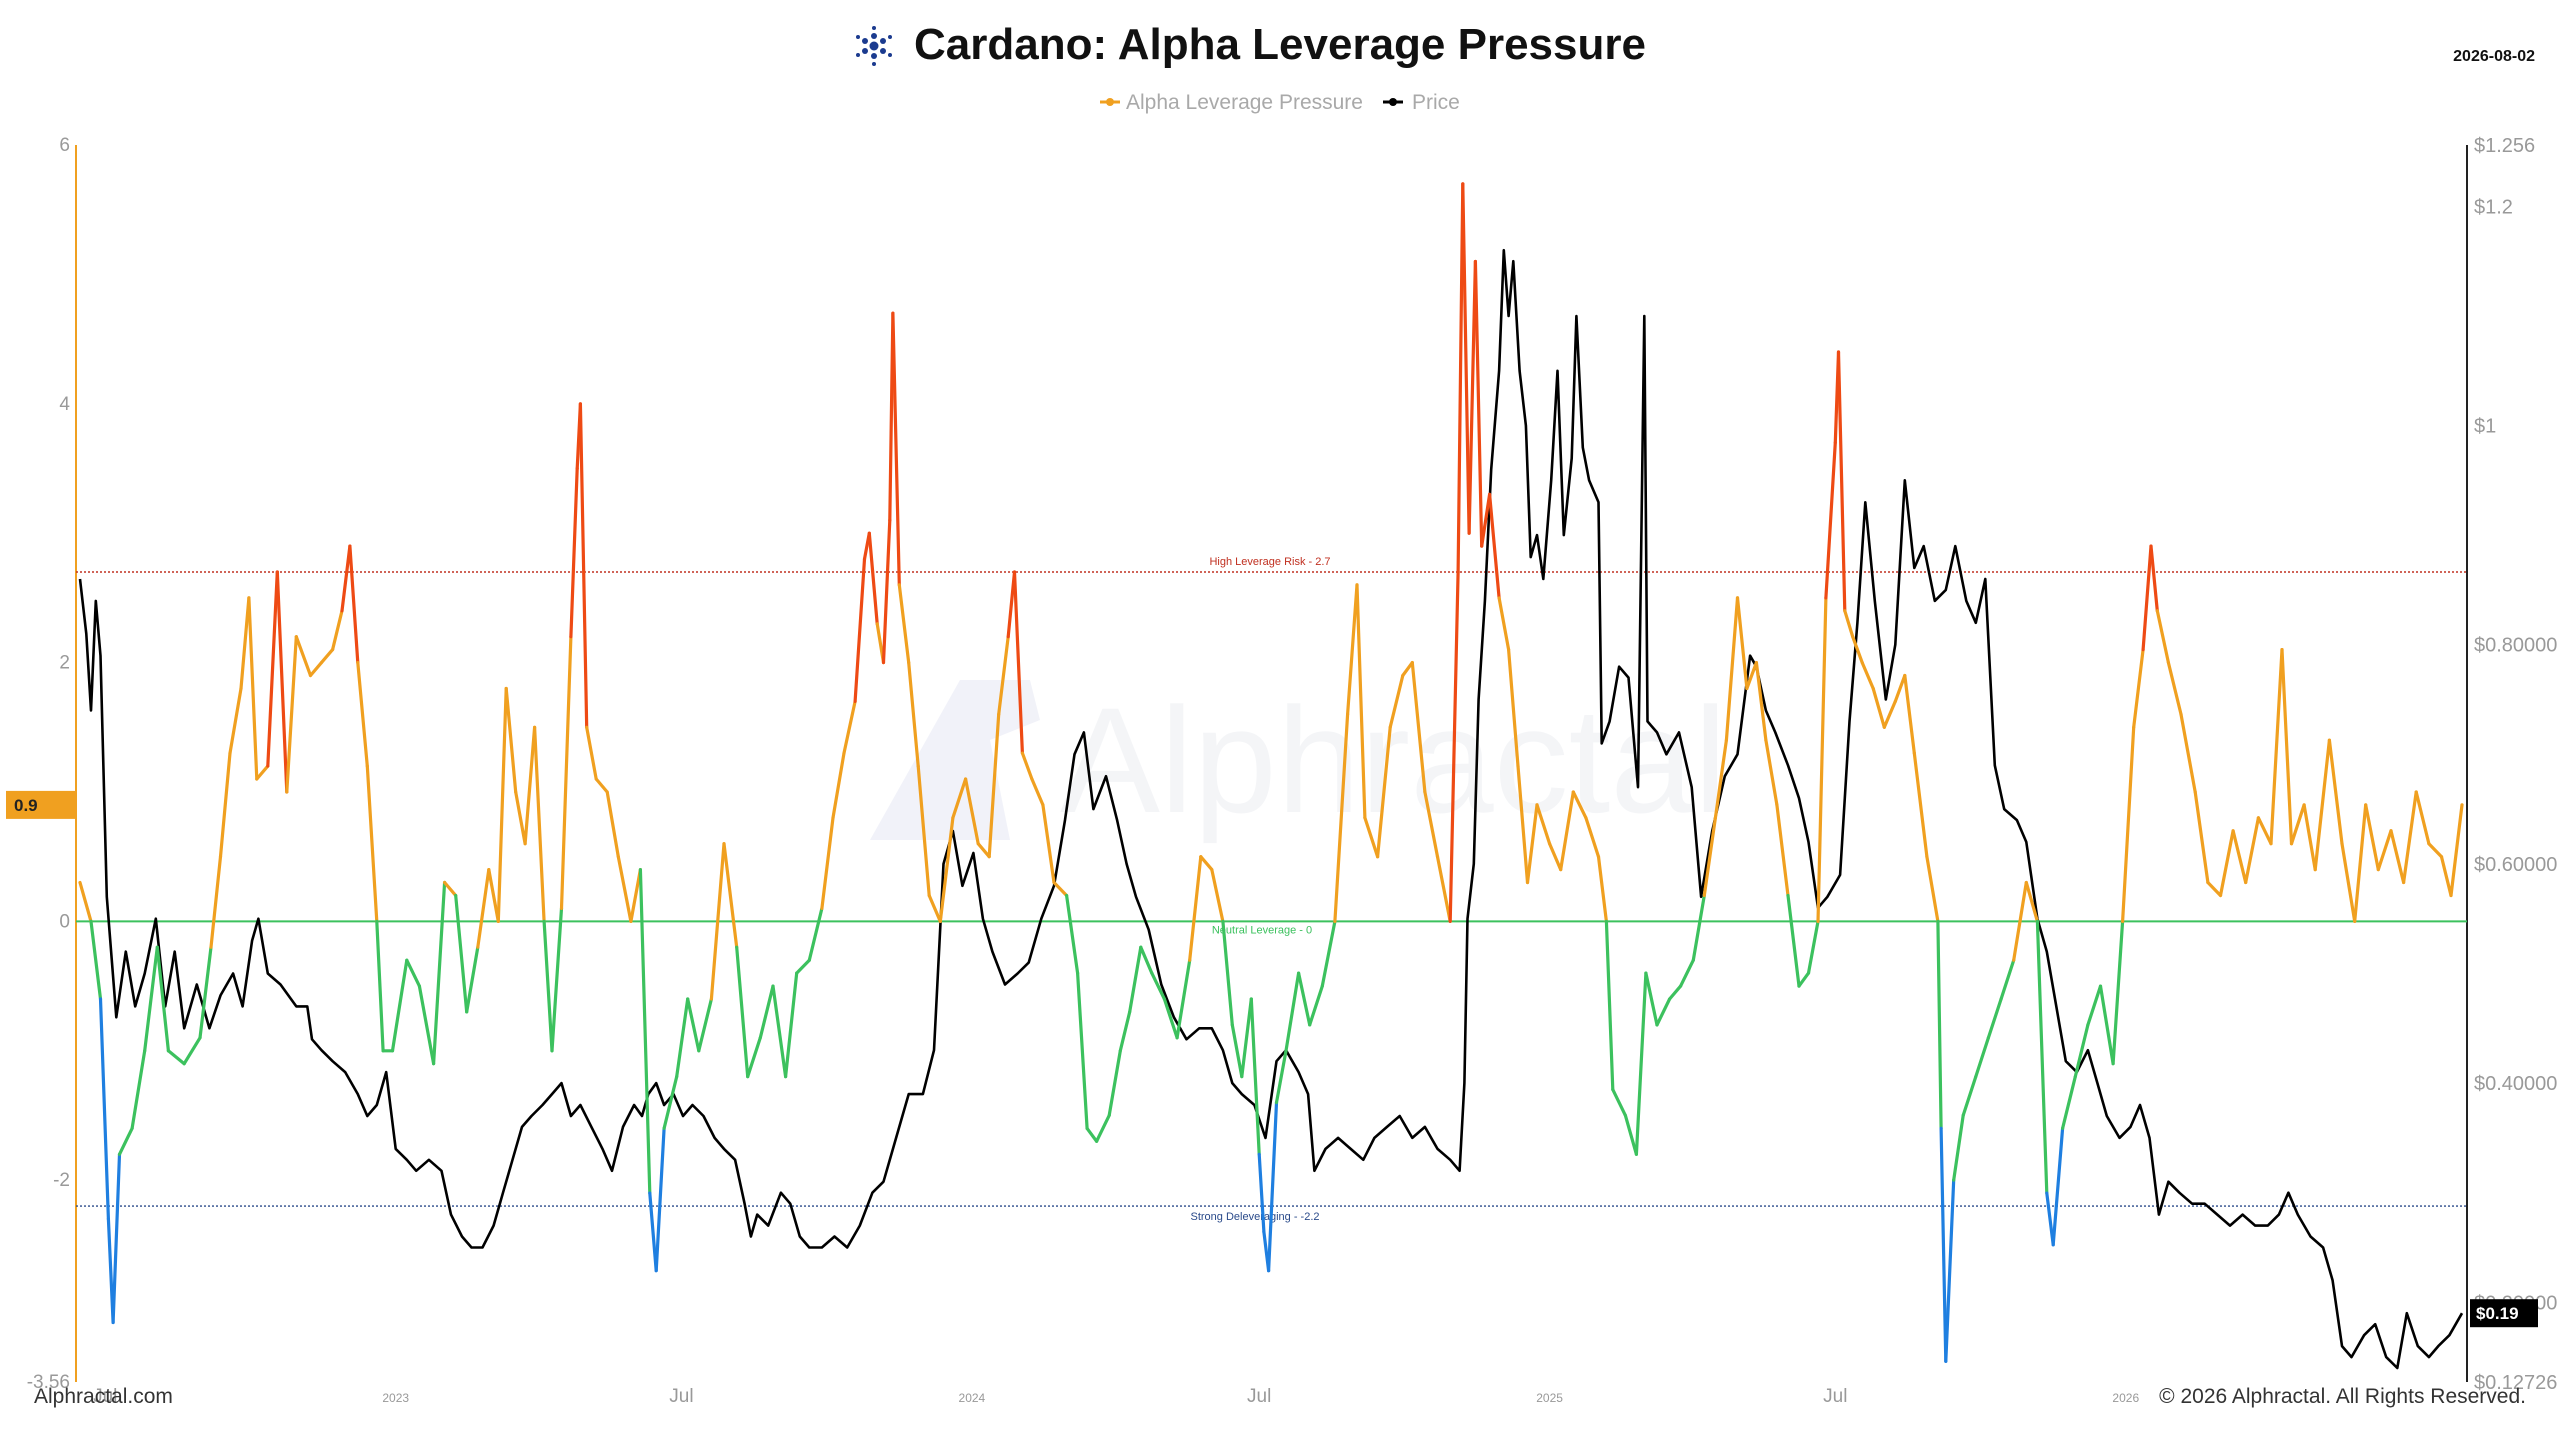  Describe the element at coordinates (2125, 1398) in the screenshot. I see `x-tick-label: 2026` at that location.